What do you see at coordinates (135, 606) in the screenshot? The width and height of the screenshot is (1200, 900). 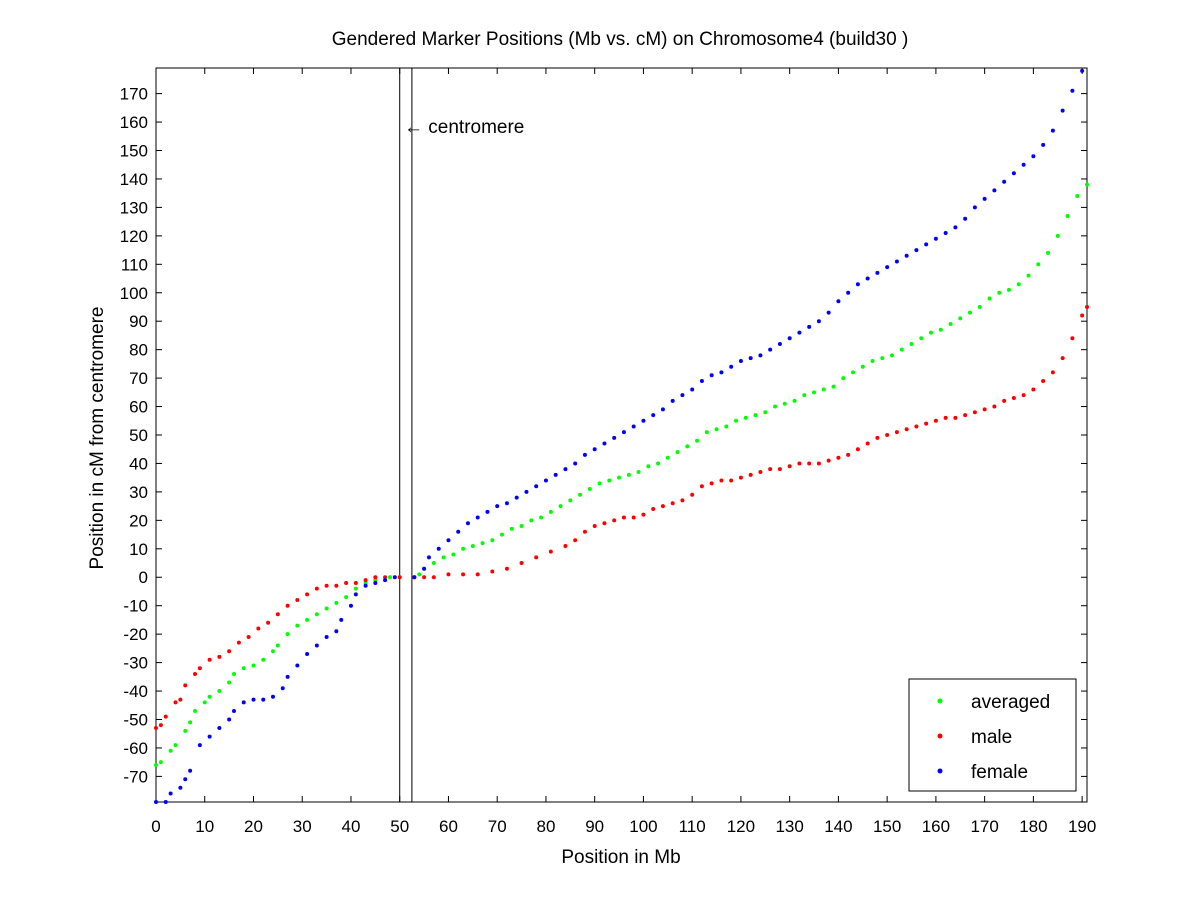 I see `y-tick-label: -10` at bounding box center [135, 606].